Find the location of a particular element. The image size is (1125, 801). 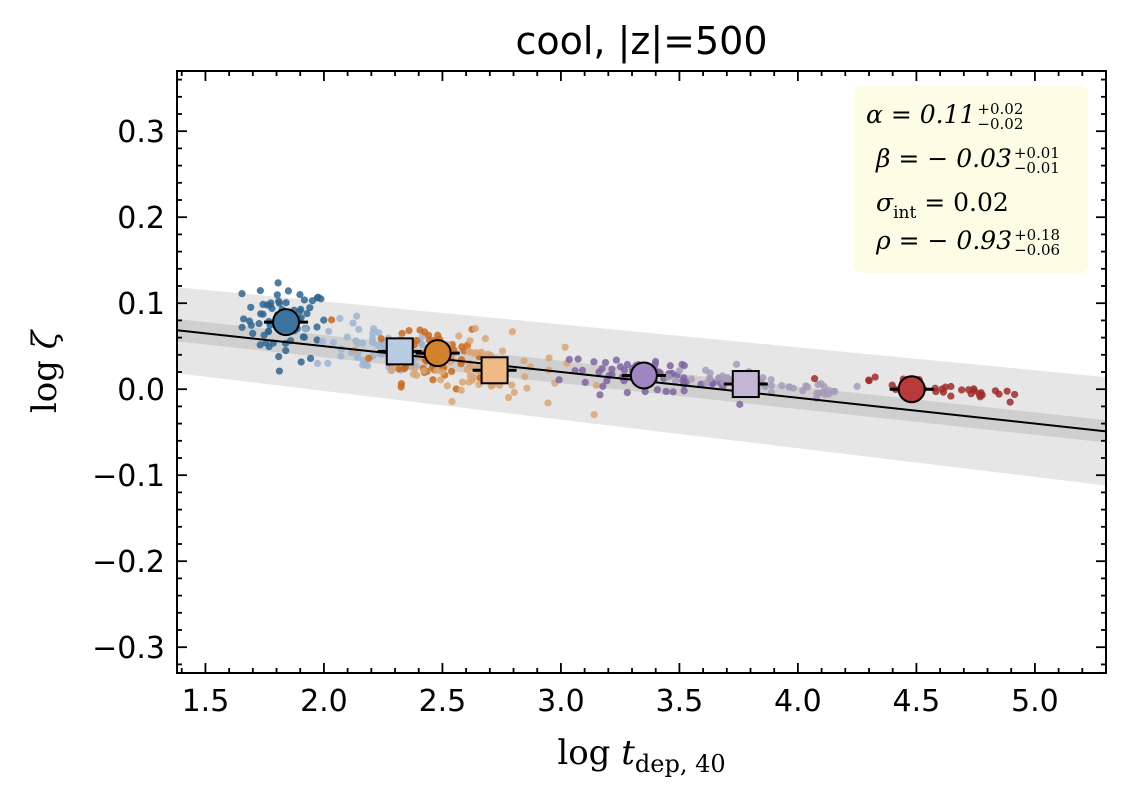

x-tick-label: 2.5 is located at coordinates (443, 701).